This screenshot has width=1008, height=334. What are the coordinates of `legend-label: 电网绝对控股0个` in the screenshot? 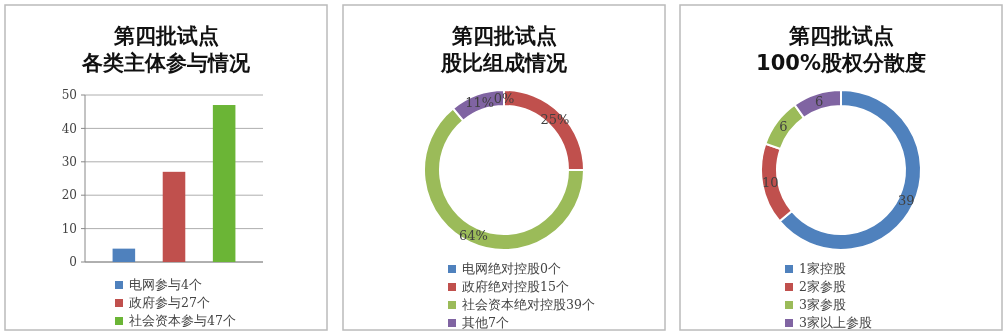 It's located at (511, 268).